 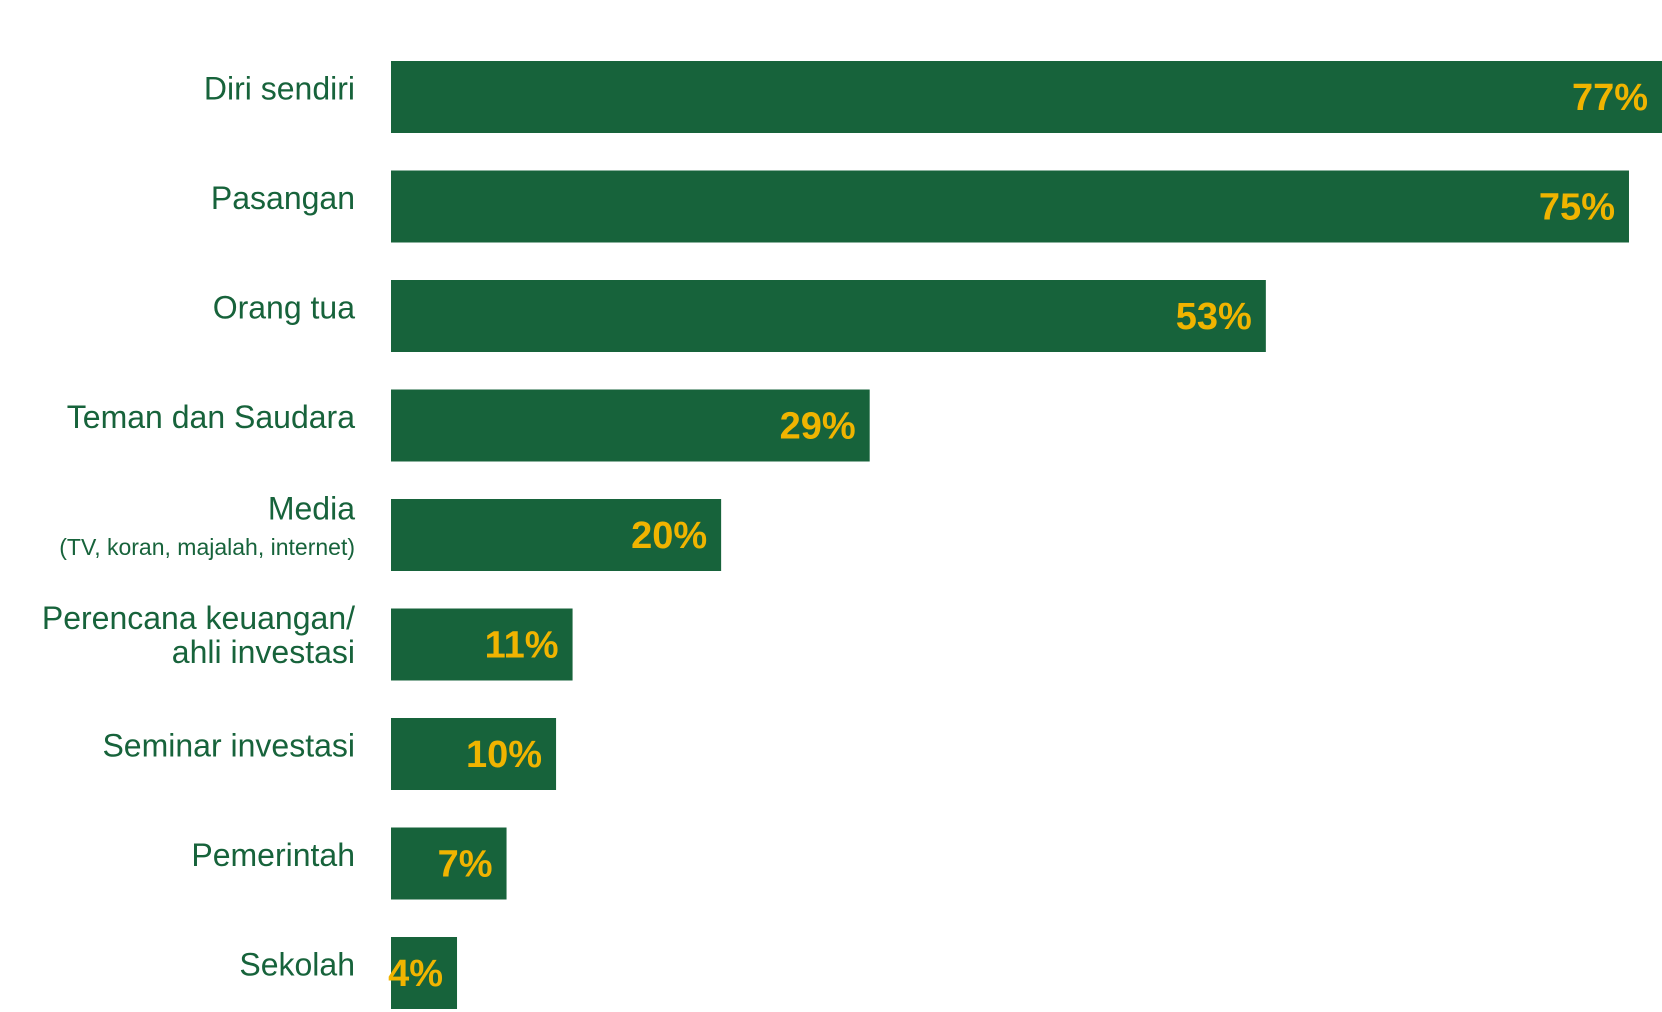 I want to click on category-label: Pemerintah, so click(x=273, y=855).